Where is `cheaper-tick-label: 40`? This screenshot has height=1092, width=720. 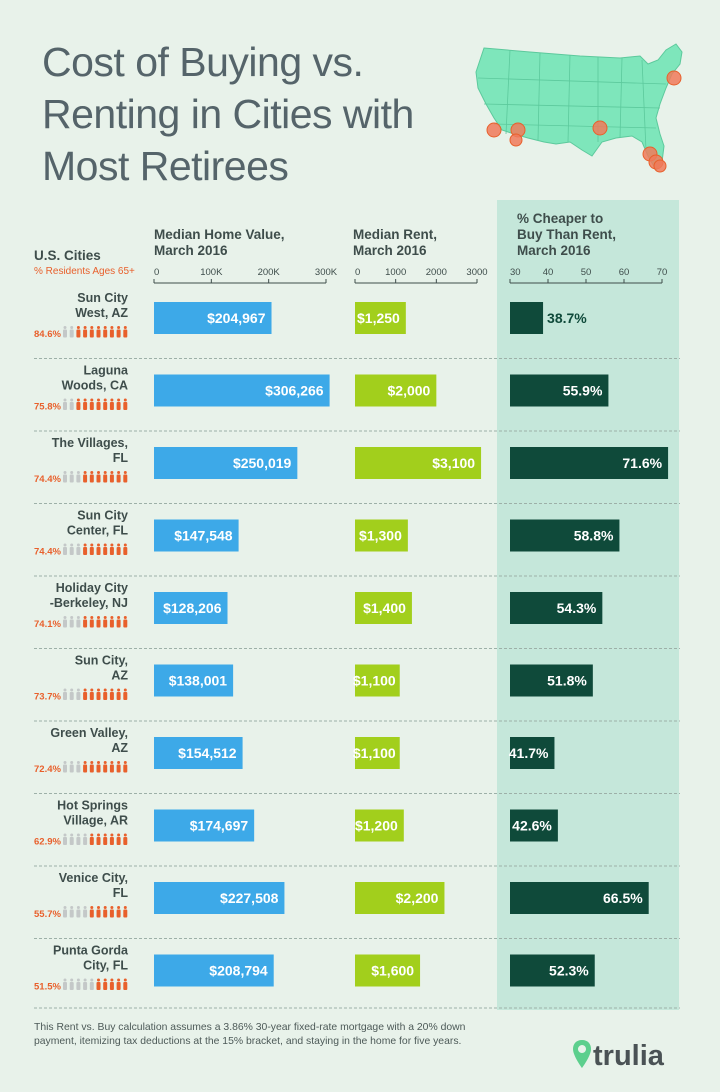
cheaper-tick-label: 40 is located at coordinates (548, 272).